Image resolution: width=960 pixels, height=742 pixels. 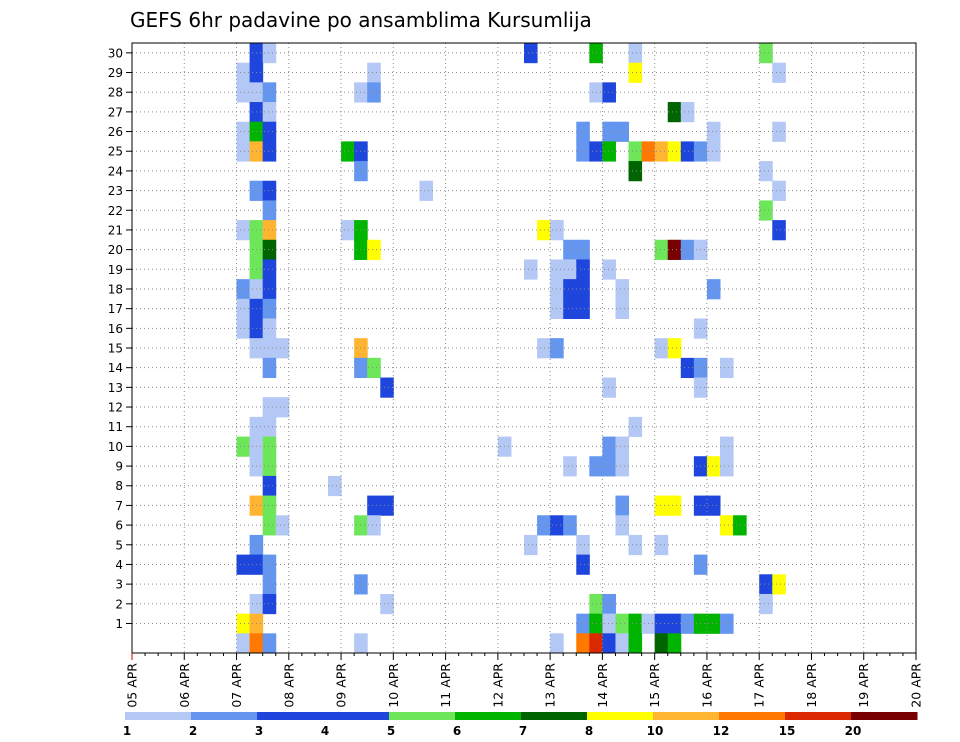 I want to click on x-tick-label: 05 APR, so click(x=132, y=685).